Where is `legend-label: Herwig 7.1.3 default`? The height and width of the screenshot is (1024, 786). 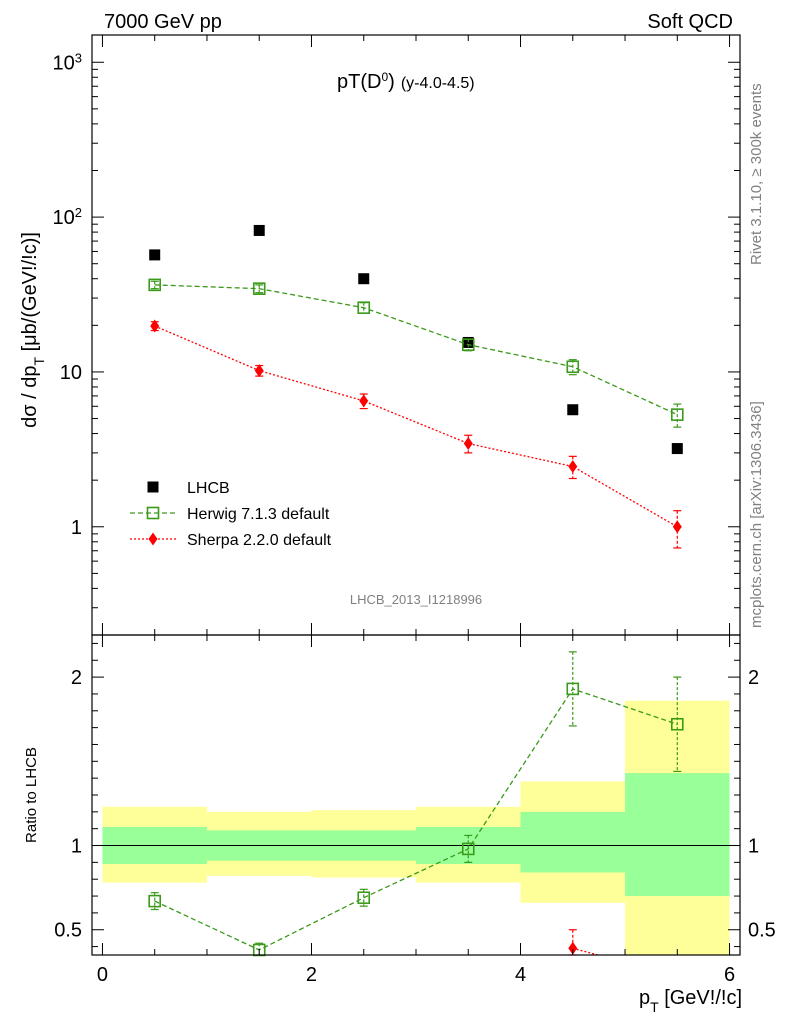 legend-label: Herwig 7.1.3 default is located at coordinates (258, 514).